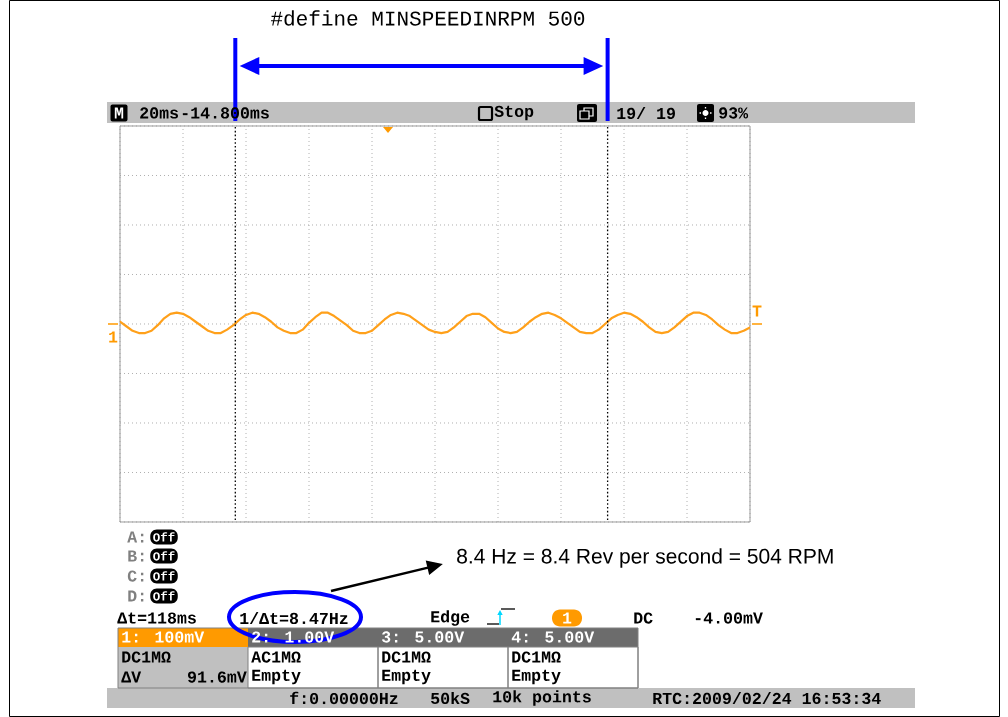 This screenshot has width=1008, height=717. I want to click on text: 10k points, so click(542, 698).